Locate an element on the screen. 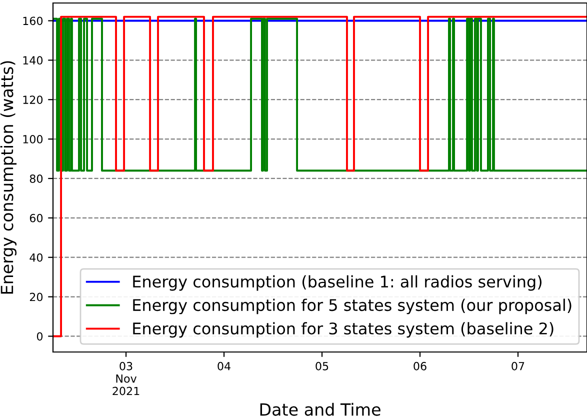 The height and width of the screenshot is (418, 587). y-tick-label: 100 is located at coordinates (33, 139).